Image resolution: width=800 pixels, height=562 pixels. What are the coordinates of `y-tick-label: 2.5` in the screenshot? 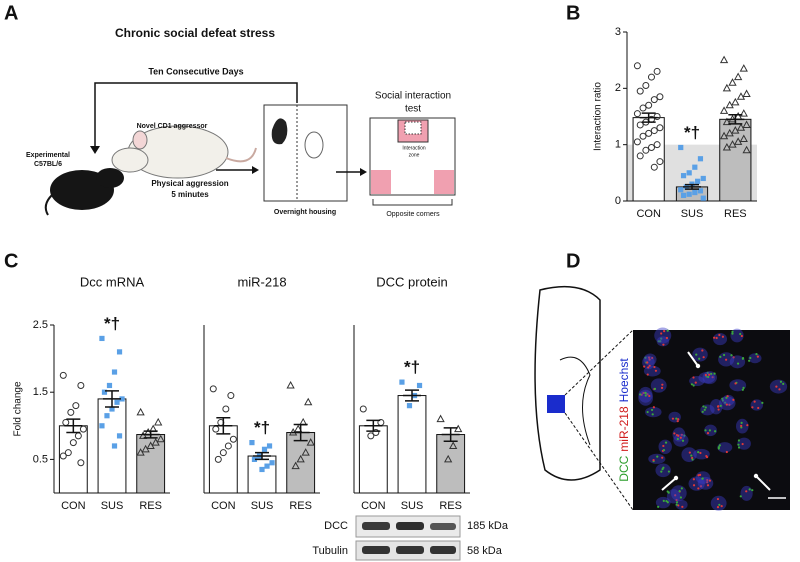 It's located at (40, 325).